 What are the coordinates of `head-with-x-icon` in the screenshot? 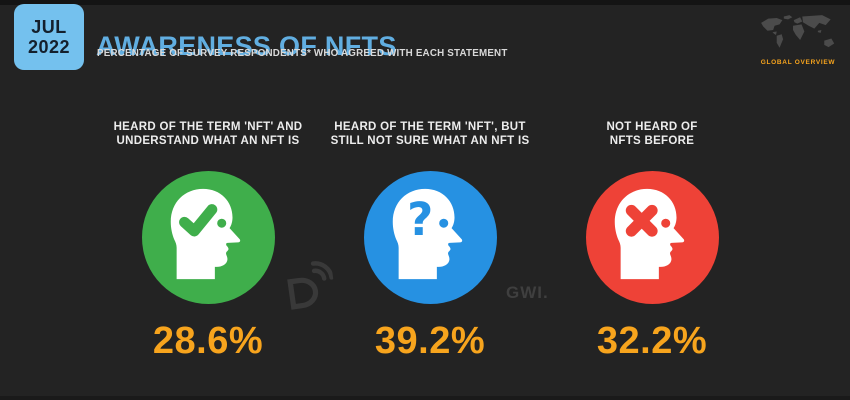 It's located at (649, 234).